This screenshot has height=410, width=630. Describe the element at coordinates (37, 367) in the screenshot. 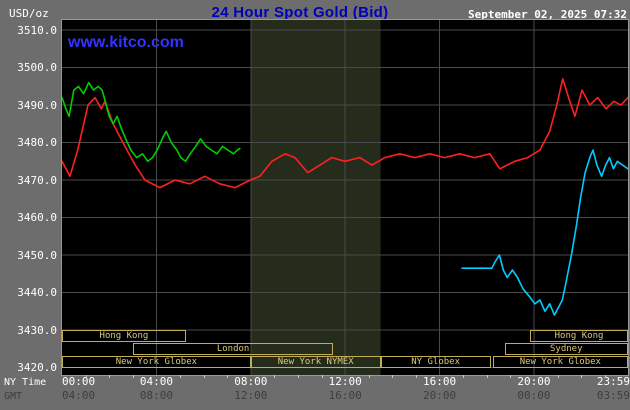

I see `y-axis-tick-label: 3420.0` at that location.